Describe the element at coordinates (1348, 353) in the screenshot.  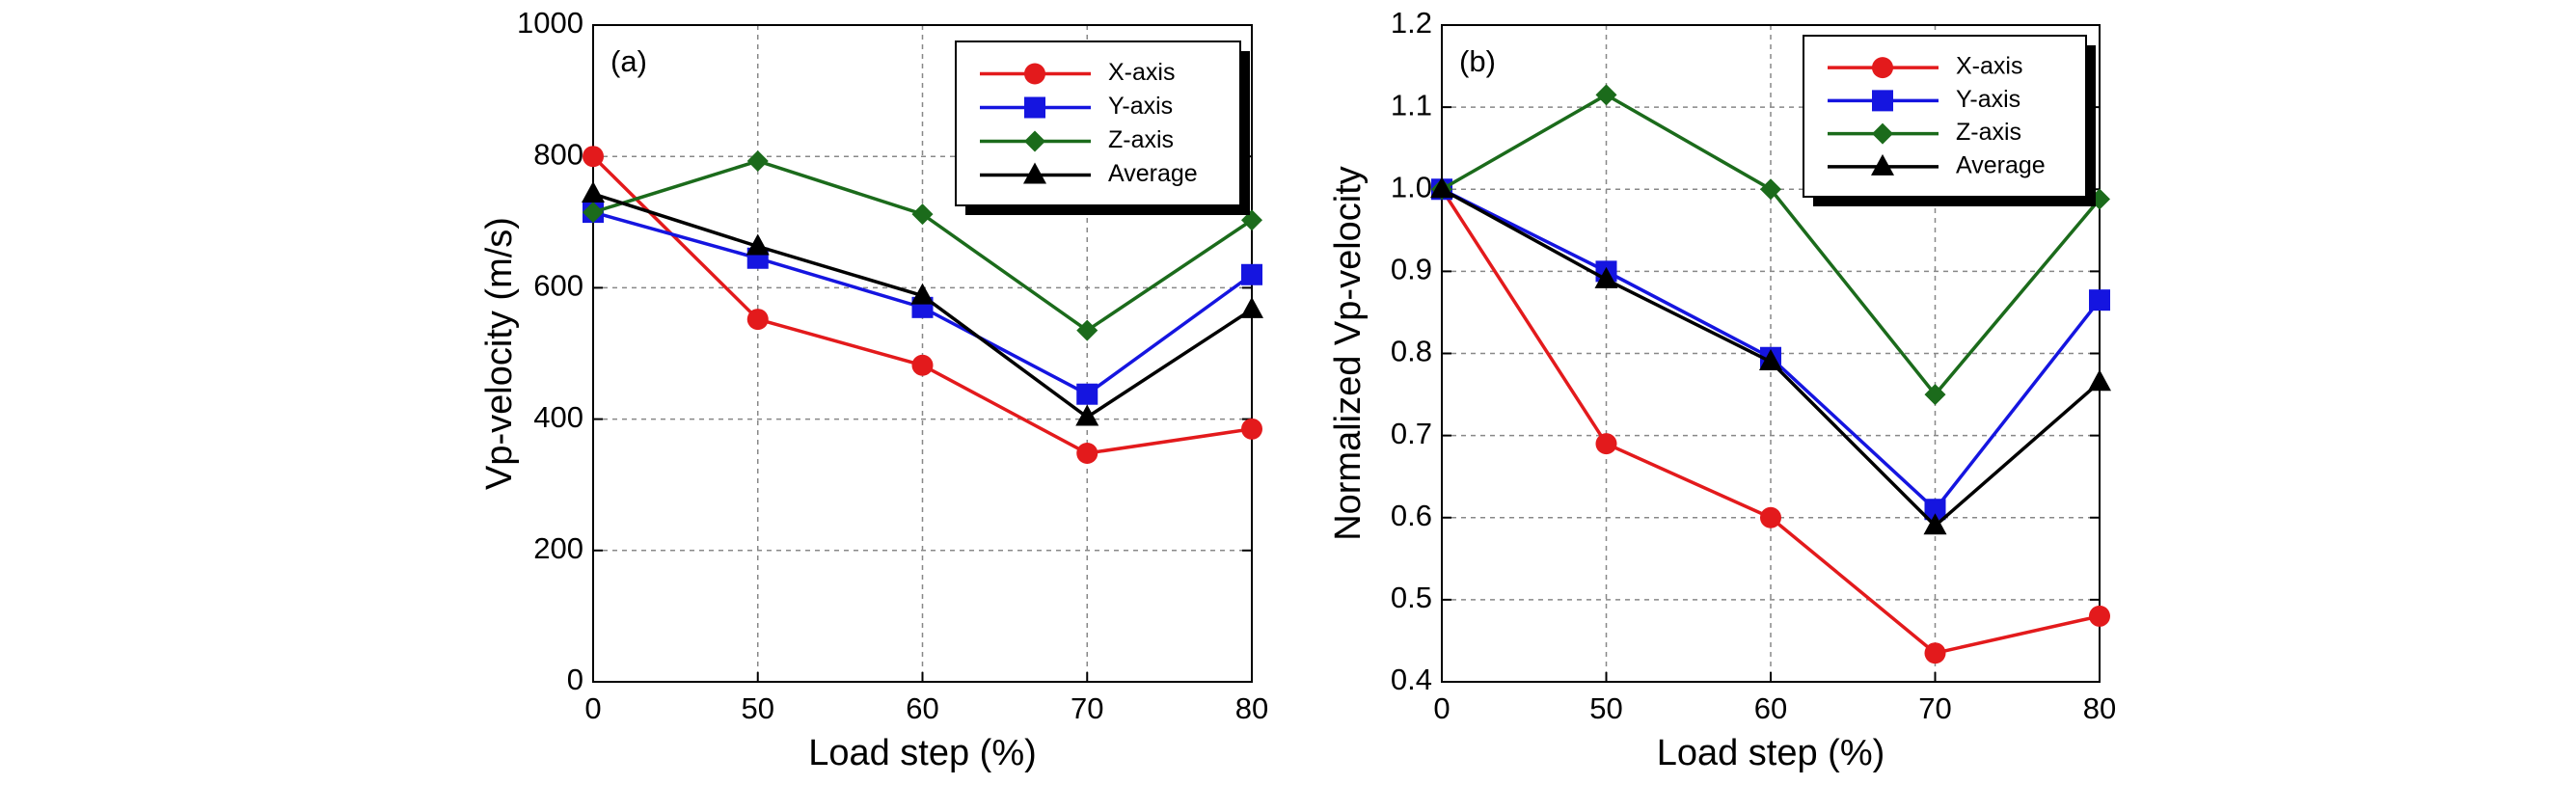
I see `y-axis-label: Normalized Vp-velocity` at that location.